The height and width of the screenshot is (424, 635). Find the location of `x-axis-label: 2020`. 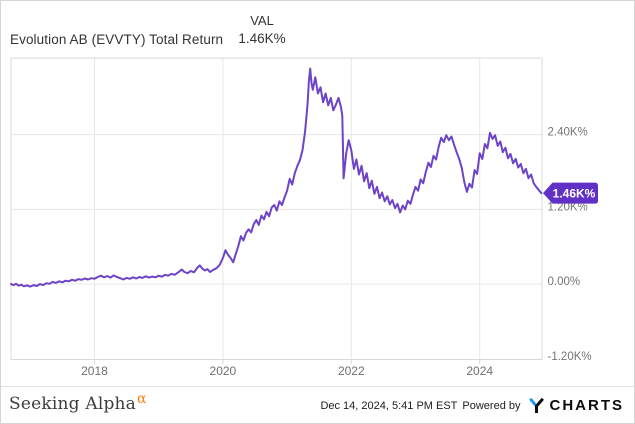

x-axis-label: 2020 is located at coordinates (223, 371).